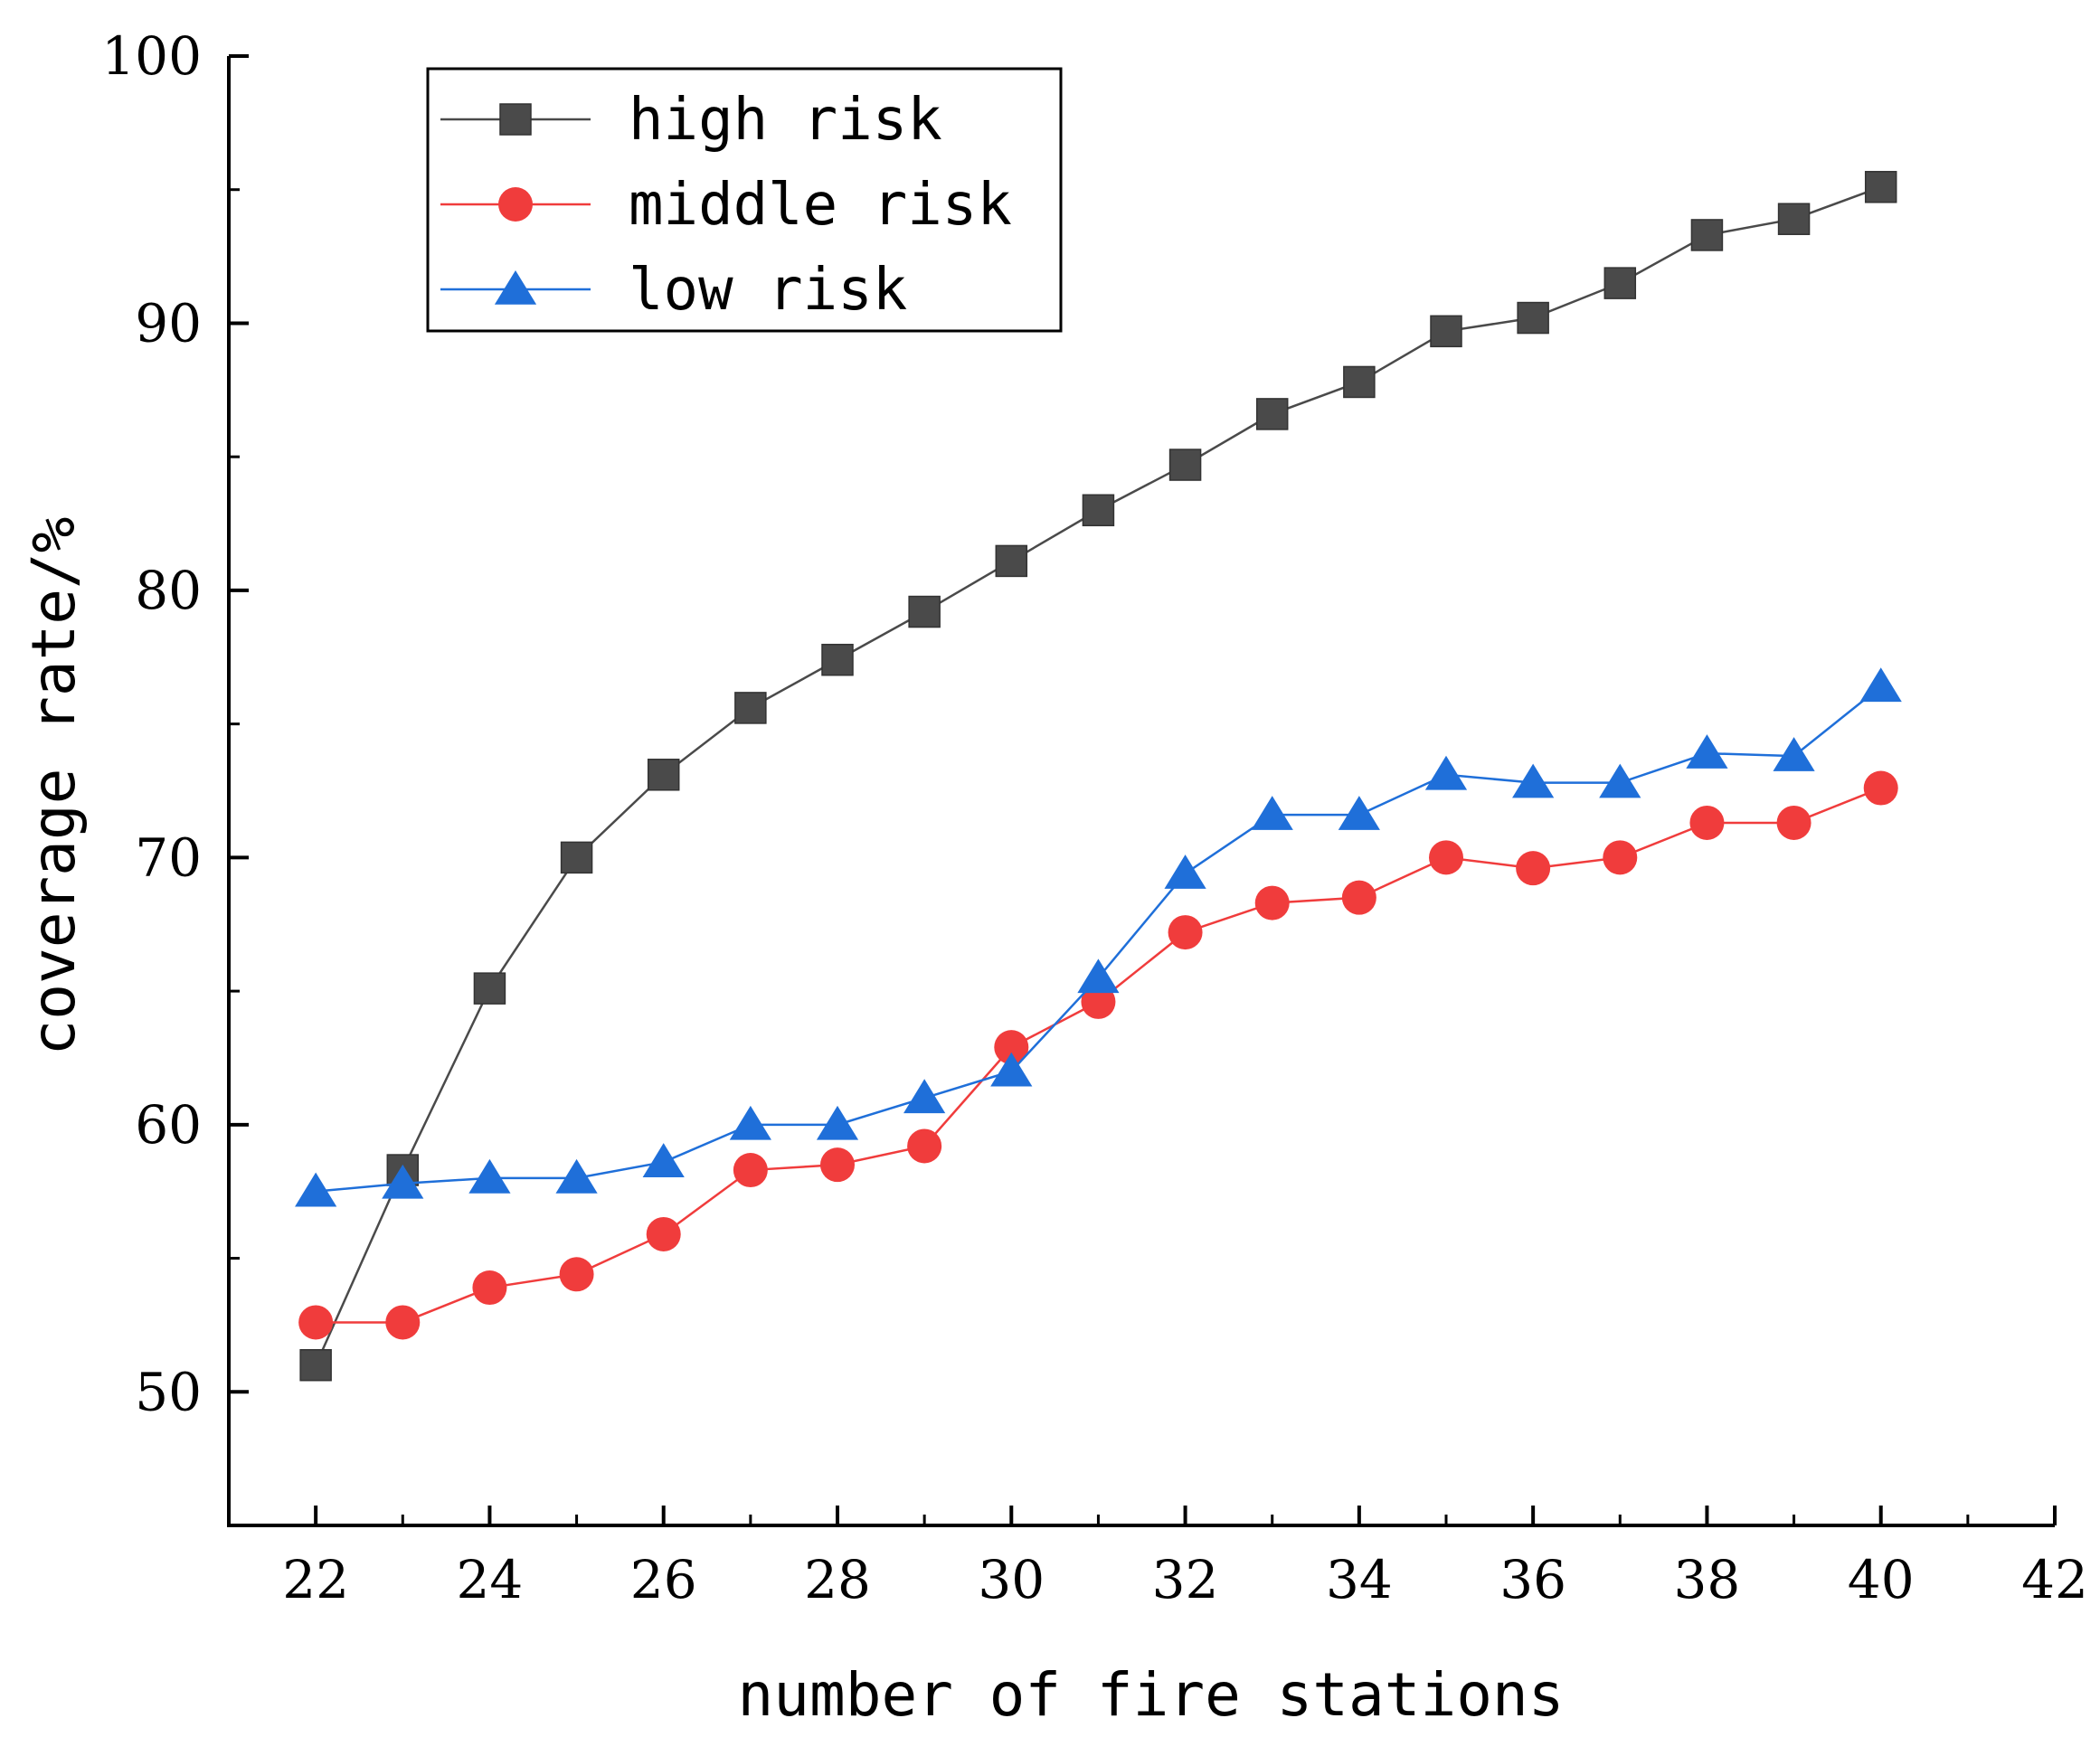 This screenshot has width=2100, height=1756. Describe the element at coordinates (663, 1580) in the screenshot. I see `x-tick-label: 26` at that location.